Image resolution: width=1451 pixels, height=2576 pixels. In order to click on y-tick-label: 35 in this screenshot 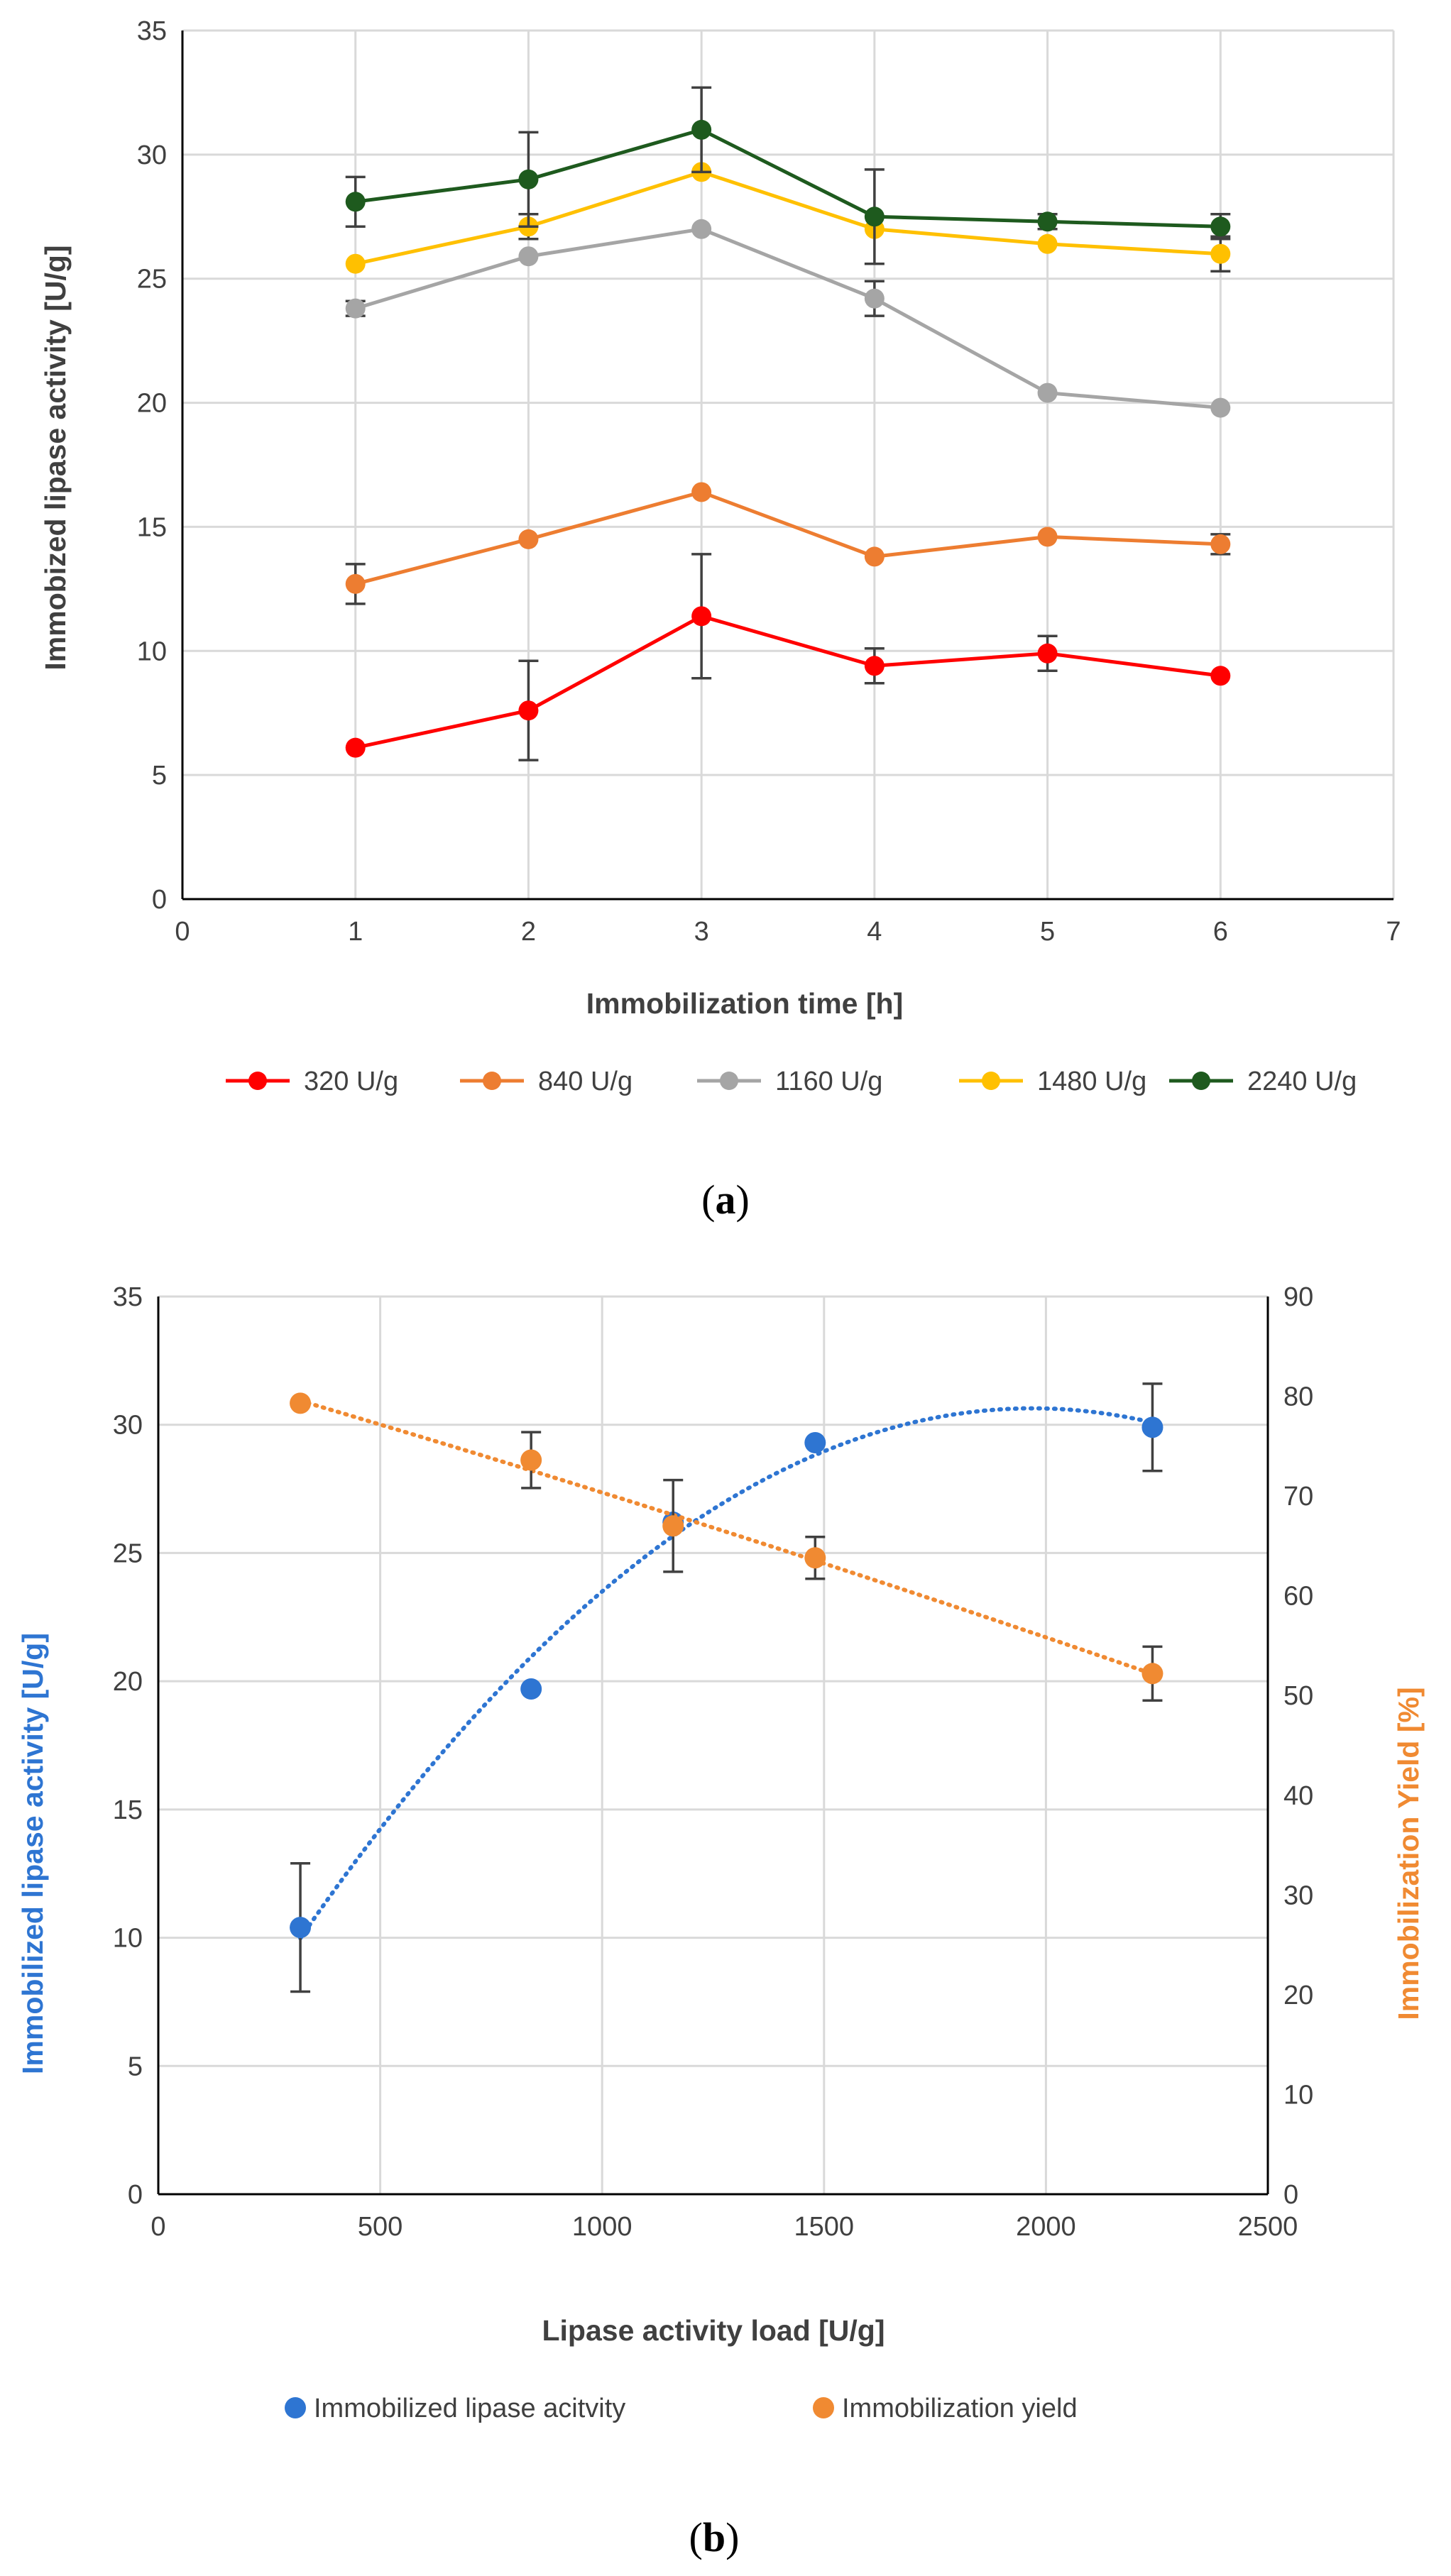, I will do `click(152, 31)`.